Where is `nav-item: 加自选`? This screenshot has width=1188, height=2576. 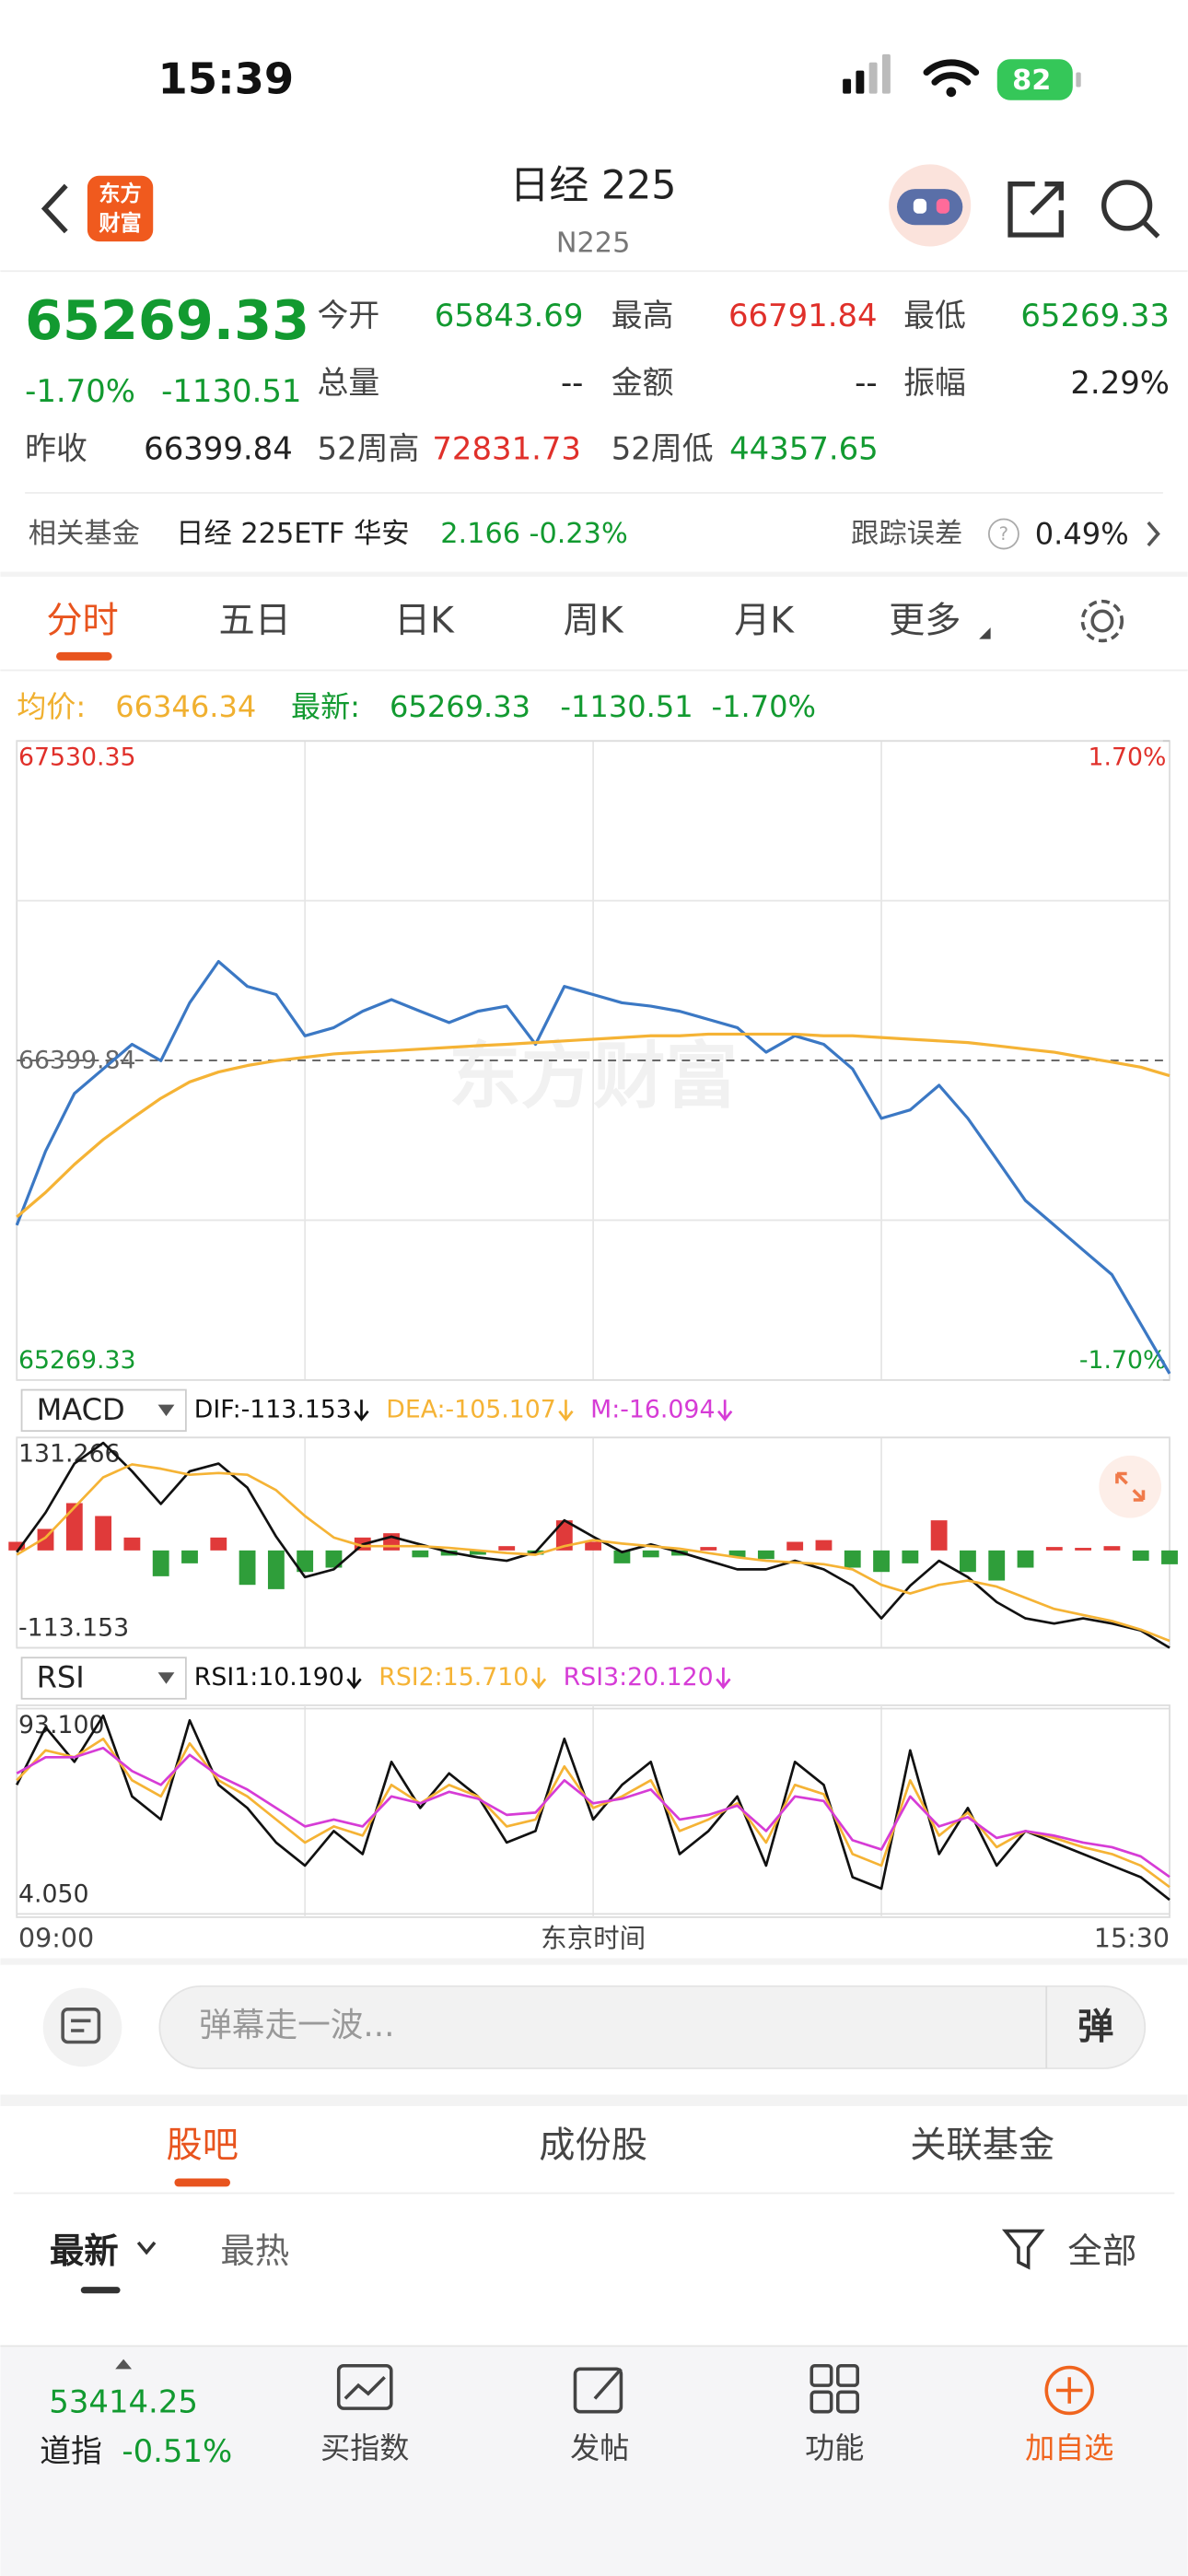 nav-item: 加自选 is located at coordinates (1069, 2447).